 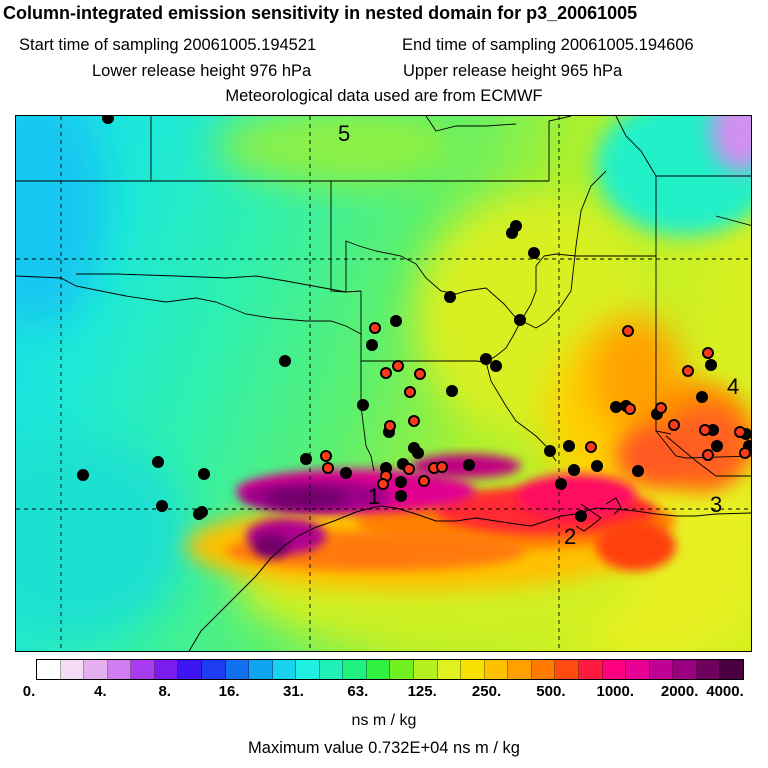 I want to click on region-label-1: 1, so click(x=374, y=496).